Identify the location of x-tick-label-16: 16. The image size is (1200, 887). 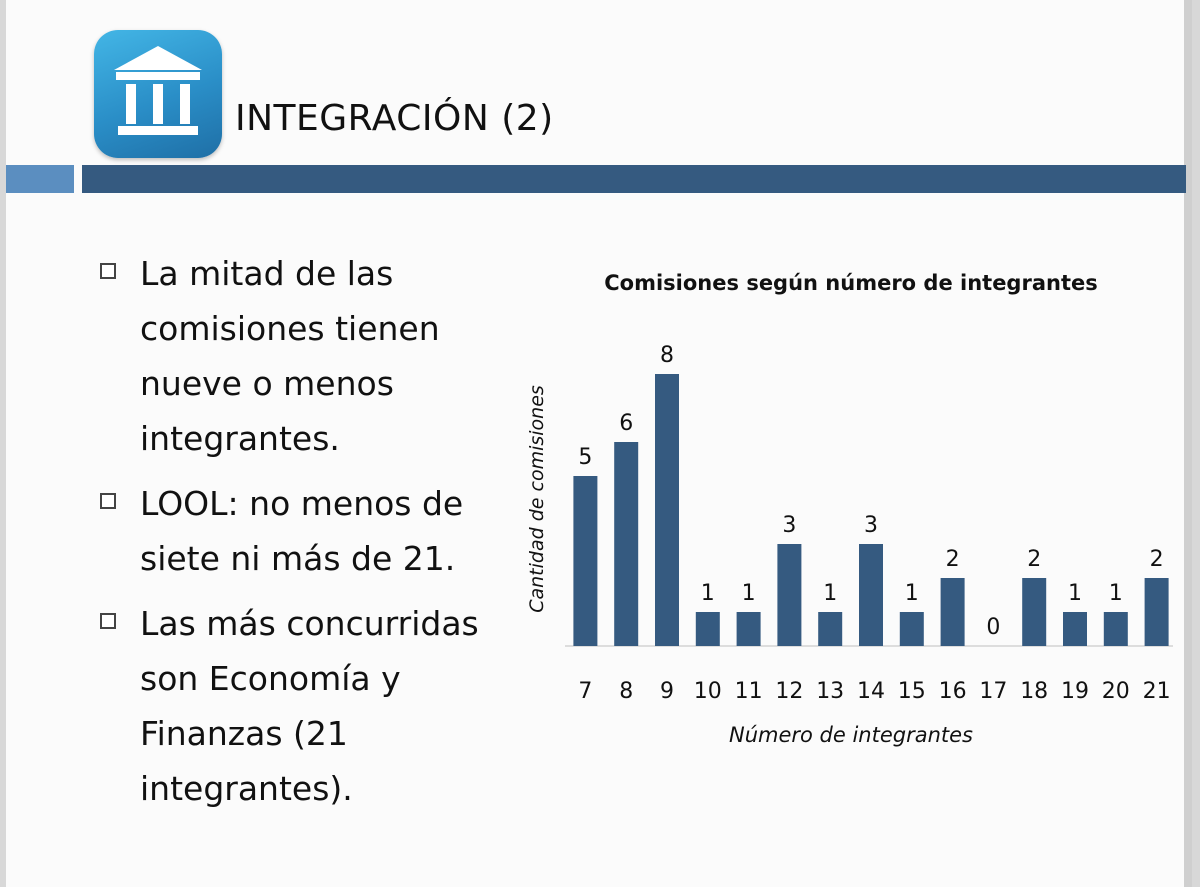
(953, 691).